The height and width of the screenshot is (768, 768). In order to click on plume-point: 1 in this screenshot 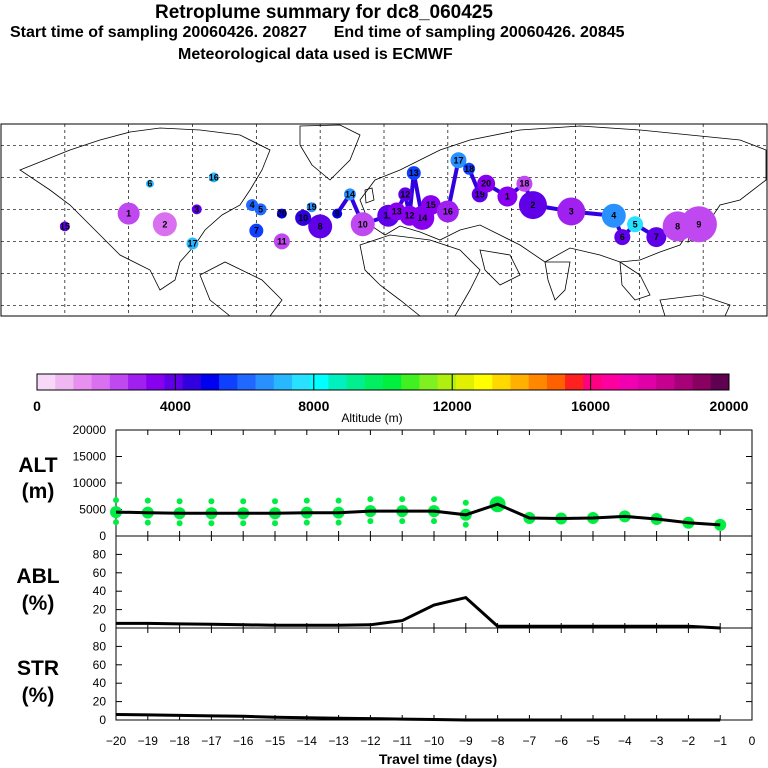, I will do `click(507, 196)`.